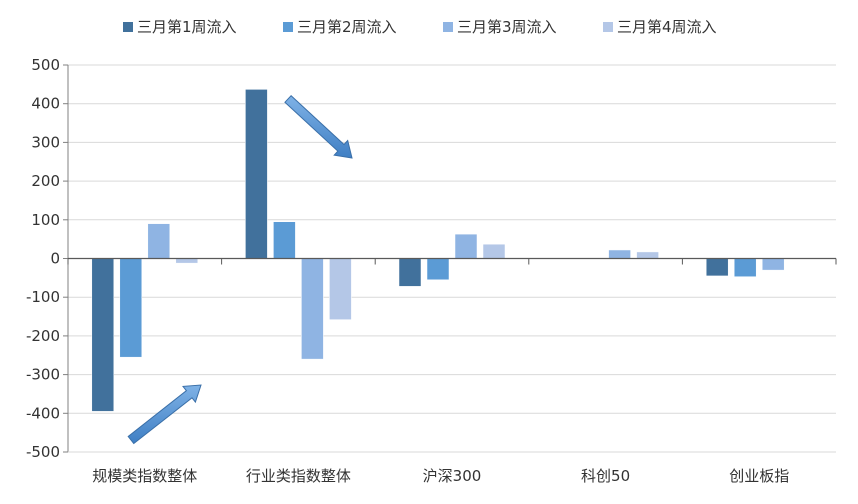 The height and width of the screenshot is (504, 858). I want to click on arrow-up-right, so click(164, 414).